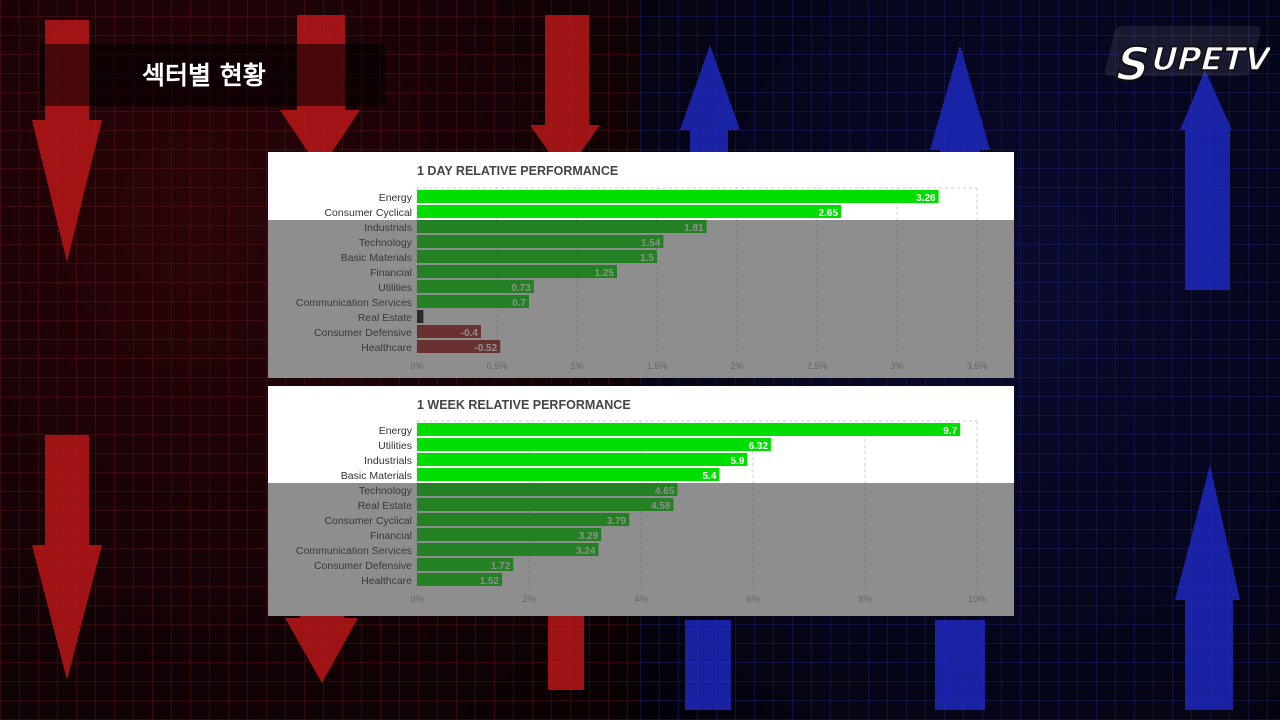 The width and height of the screenshot is (1280, 720). Describe the element at coordinates (864, 599) in the screenshot. I see `tick-label: 8%` at that location.